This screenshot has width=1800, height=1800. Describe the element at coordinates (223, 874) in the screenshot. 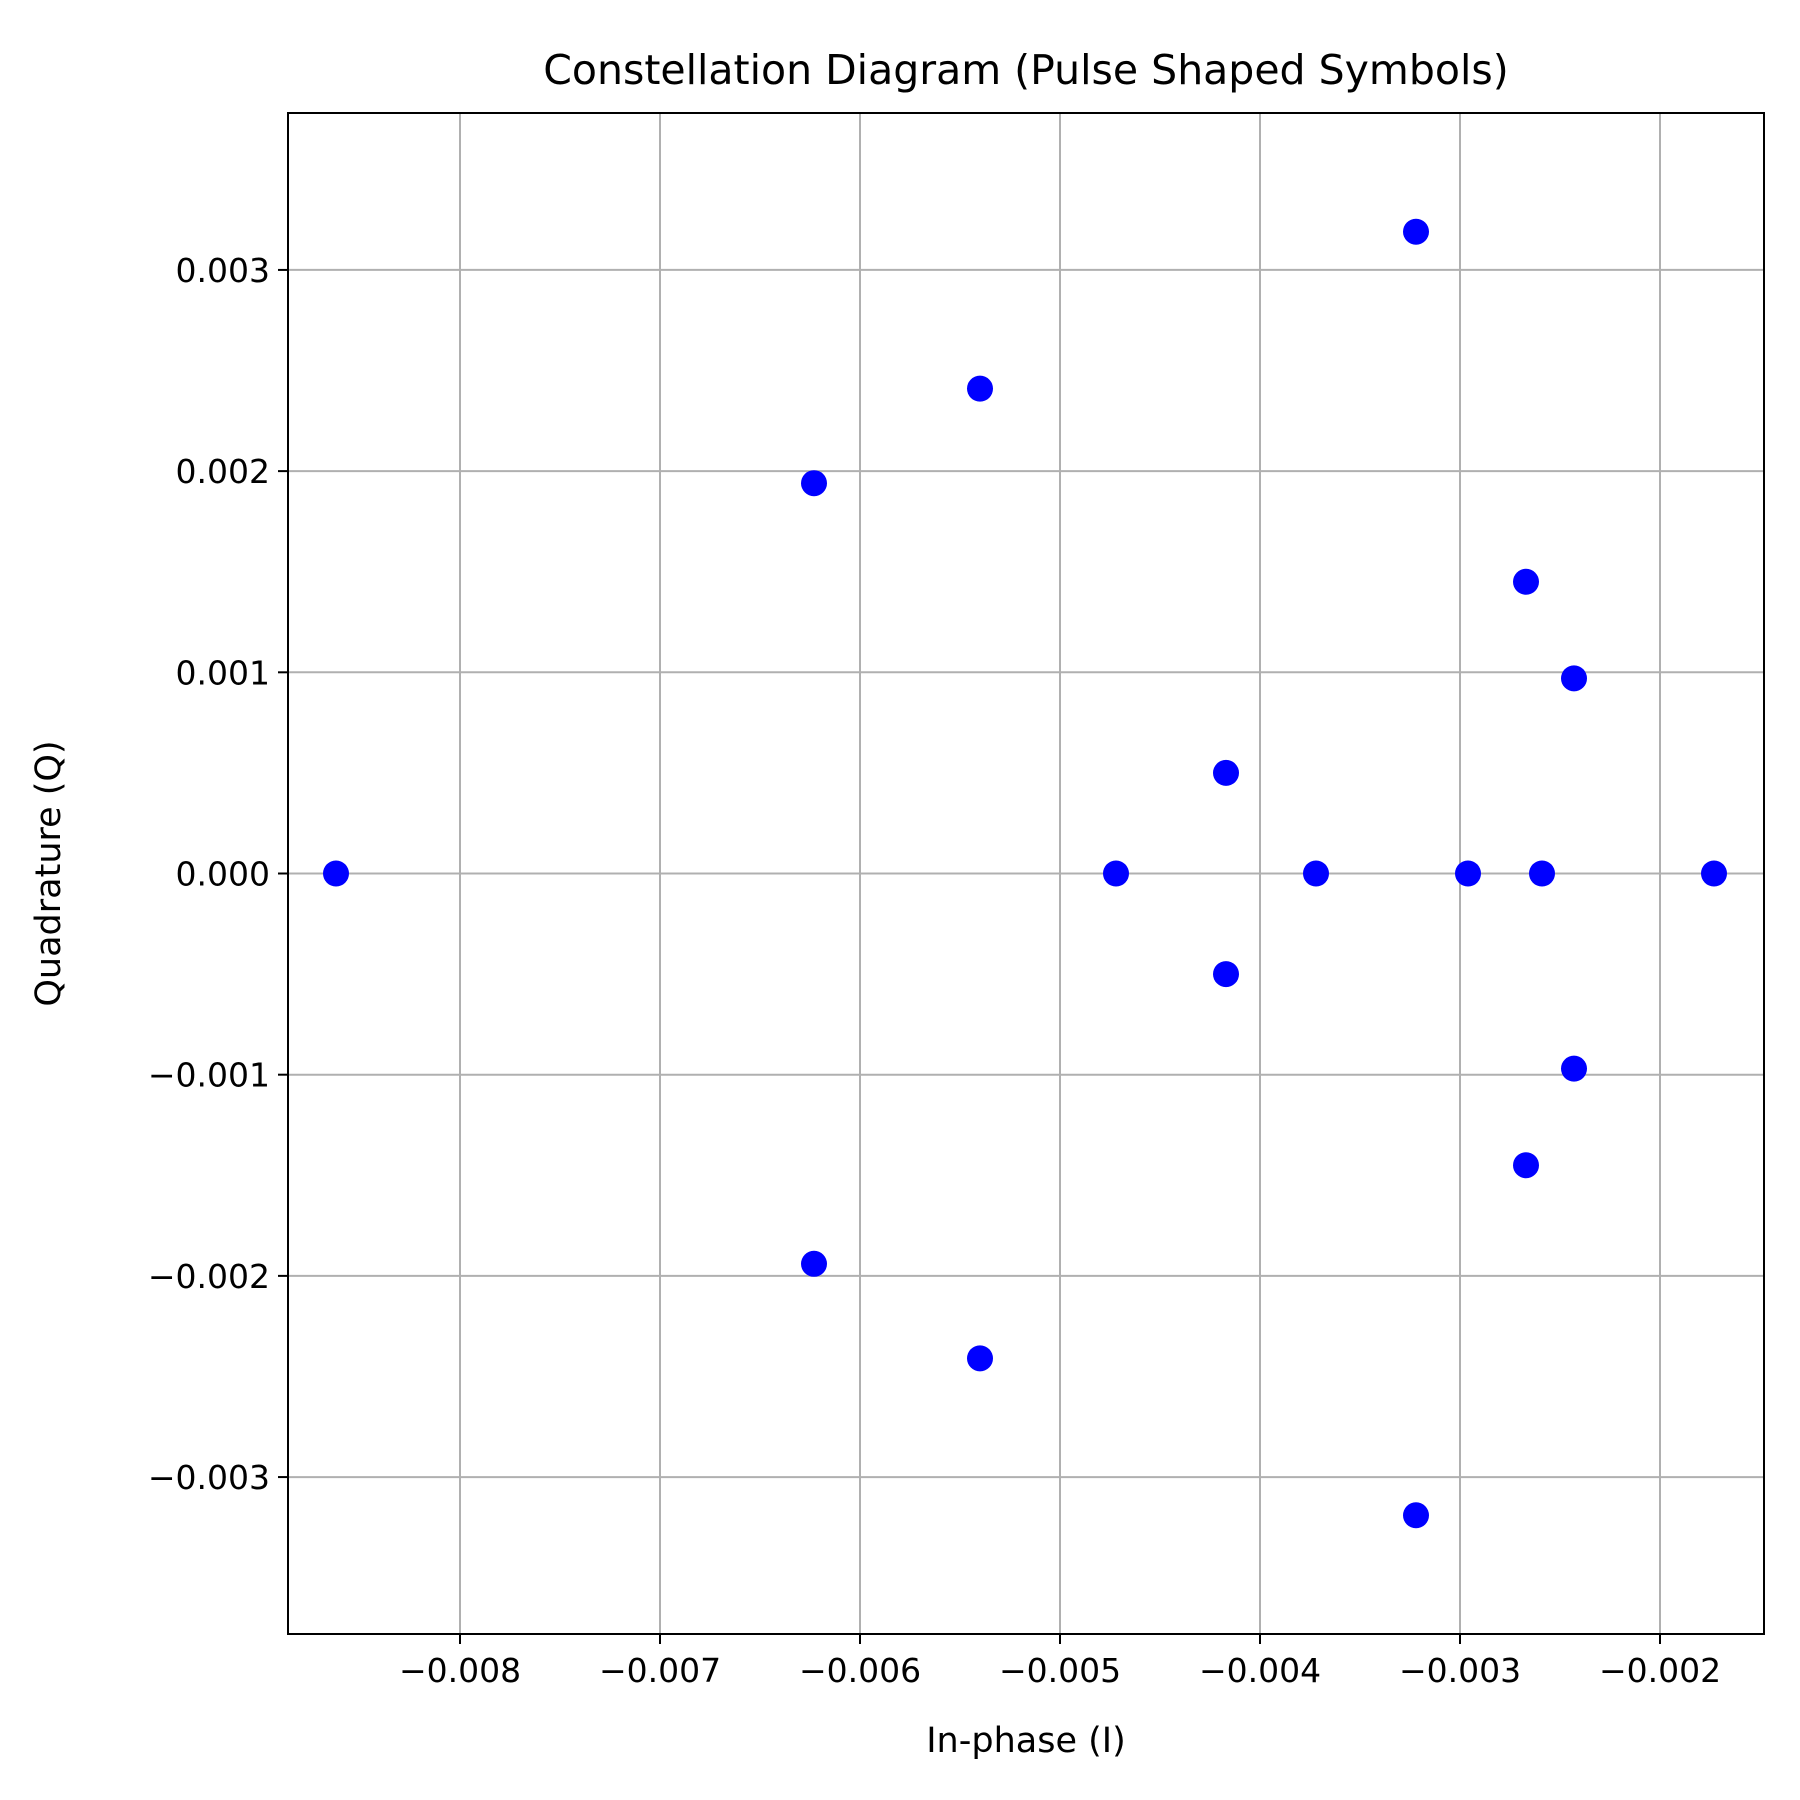

I see `y-tick-label: 0.000` at that location.